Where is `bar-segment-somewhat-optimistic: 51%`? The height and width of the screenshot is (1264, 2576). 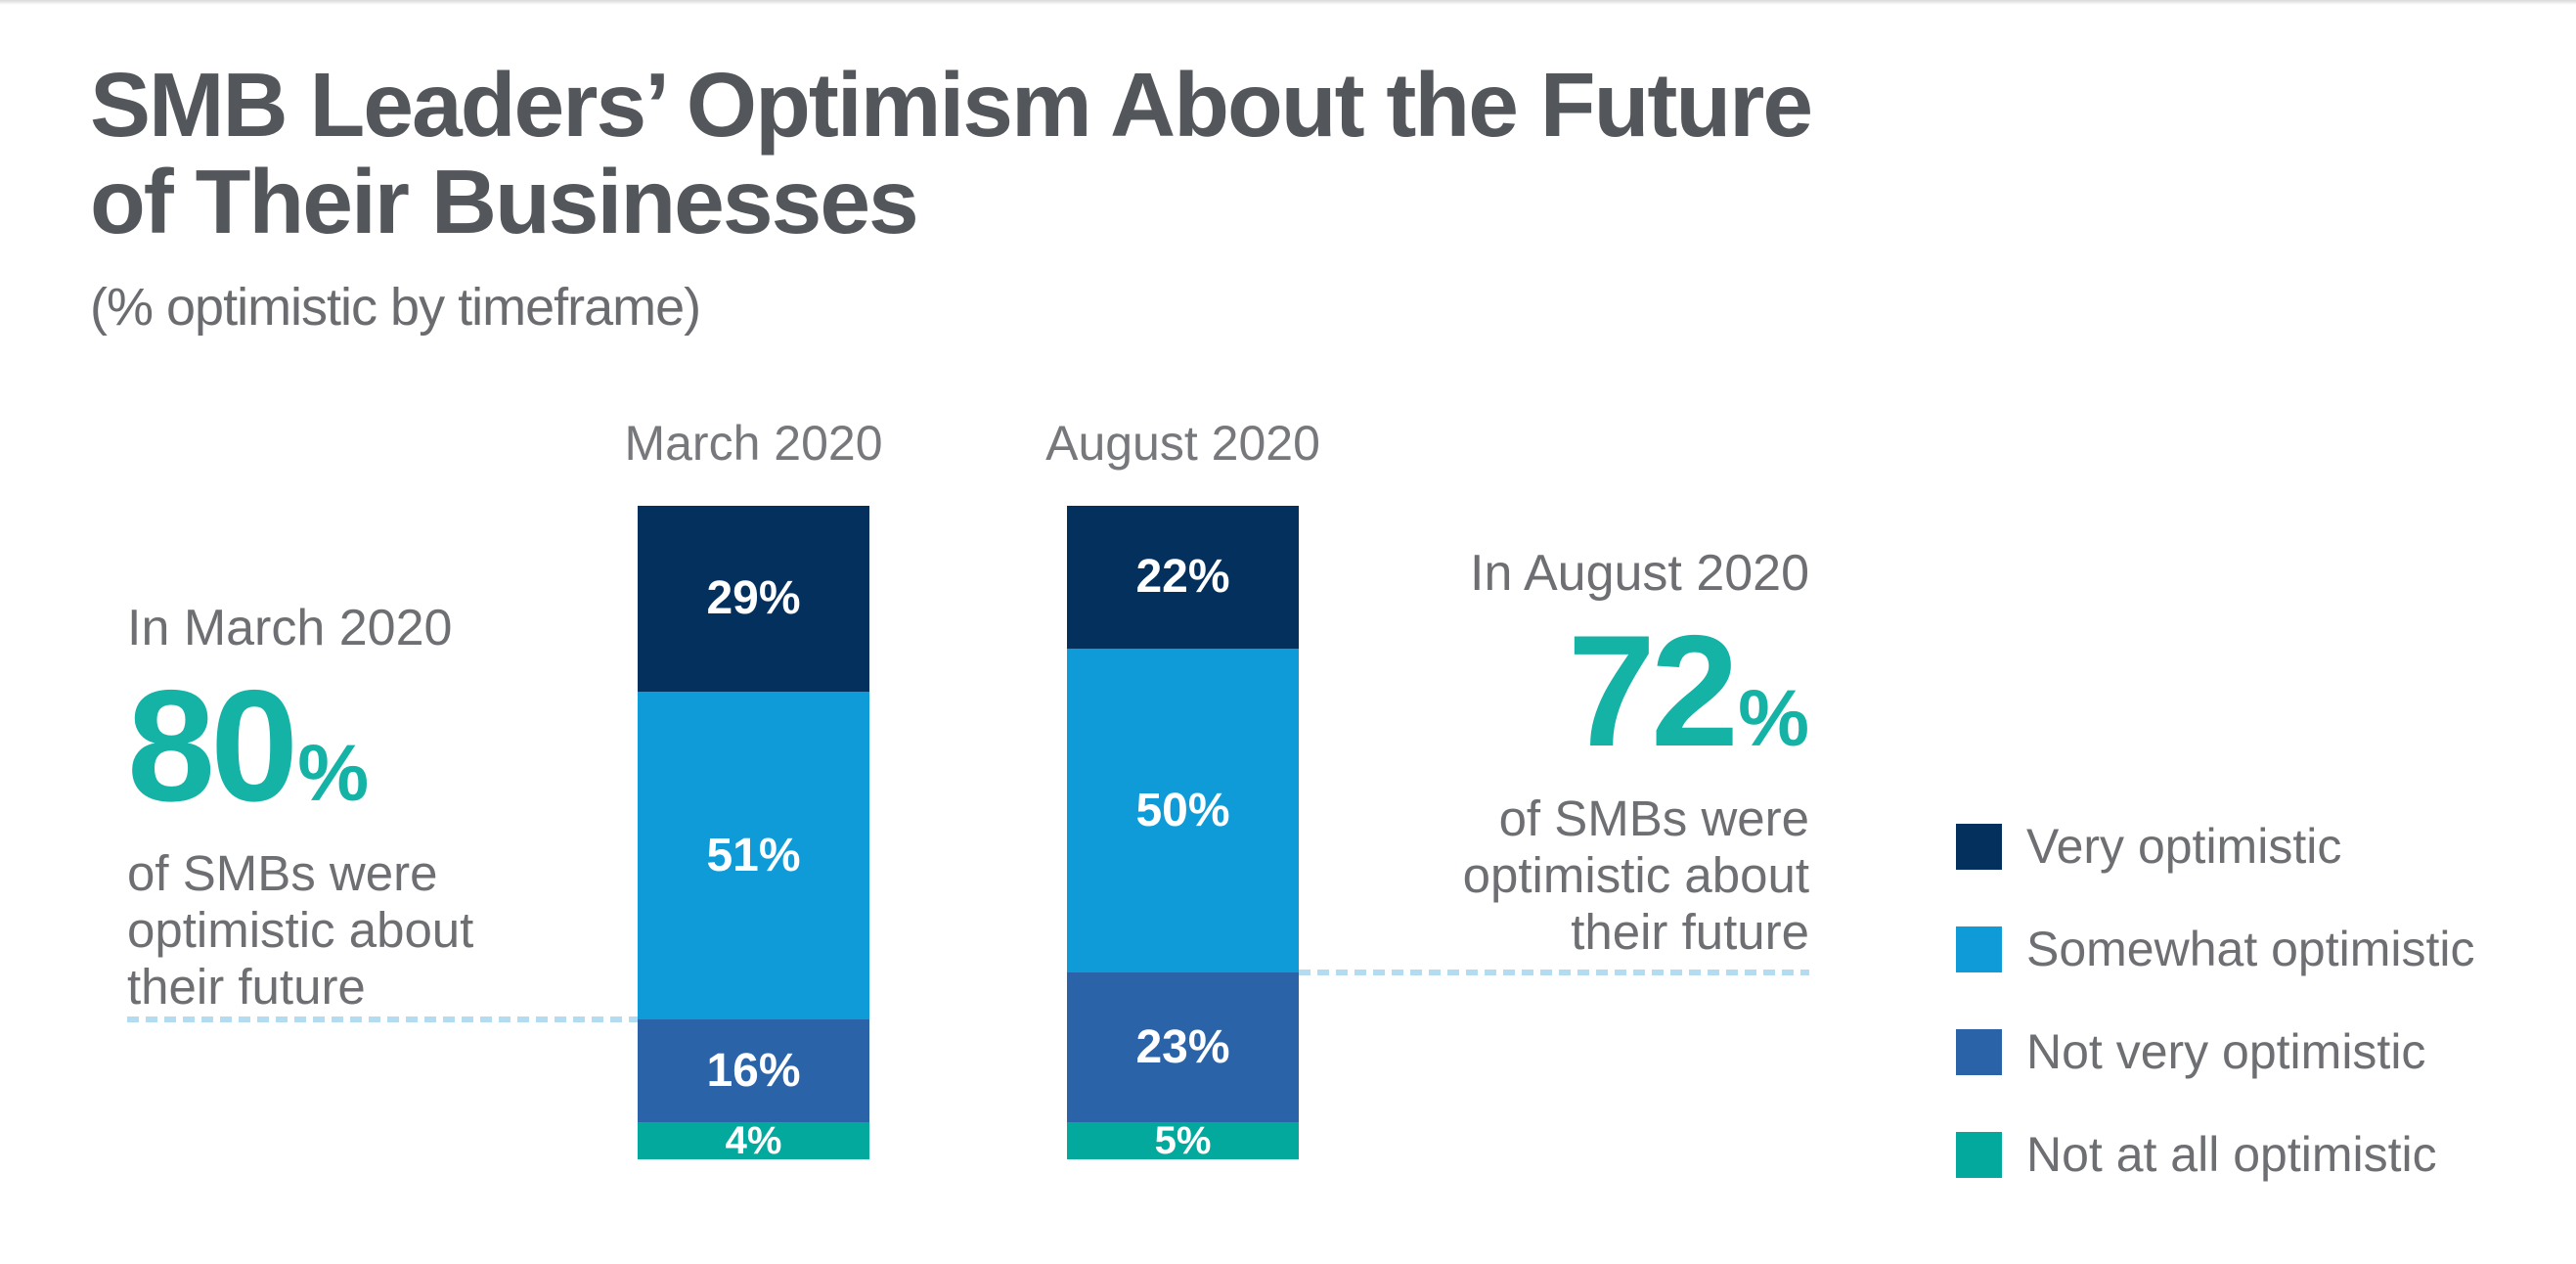 bar-segment-somewhat-optimistic: 51% is located at coordinates (753, 855).